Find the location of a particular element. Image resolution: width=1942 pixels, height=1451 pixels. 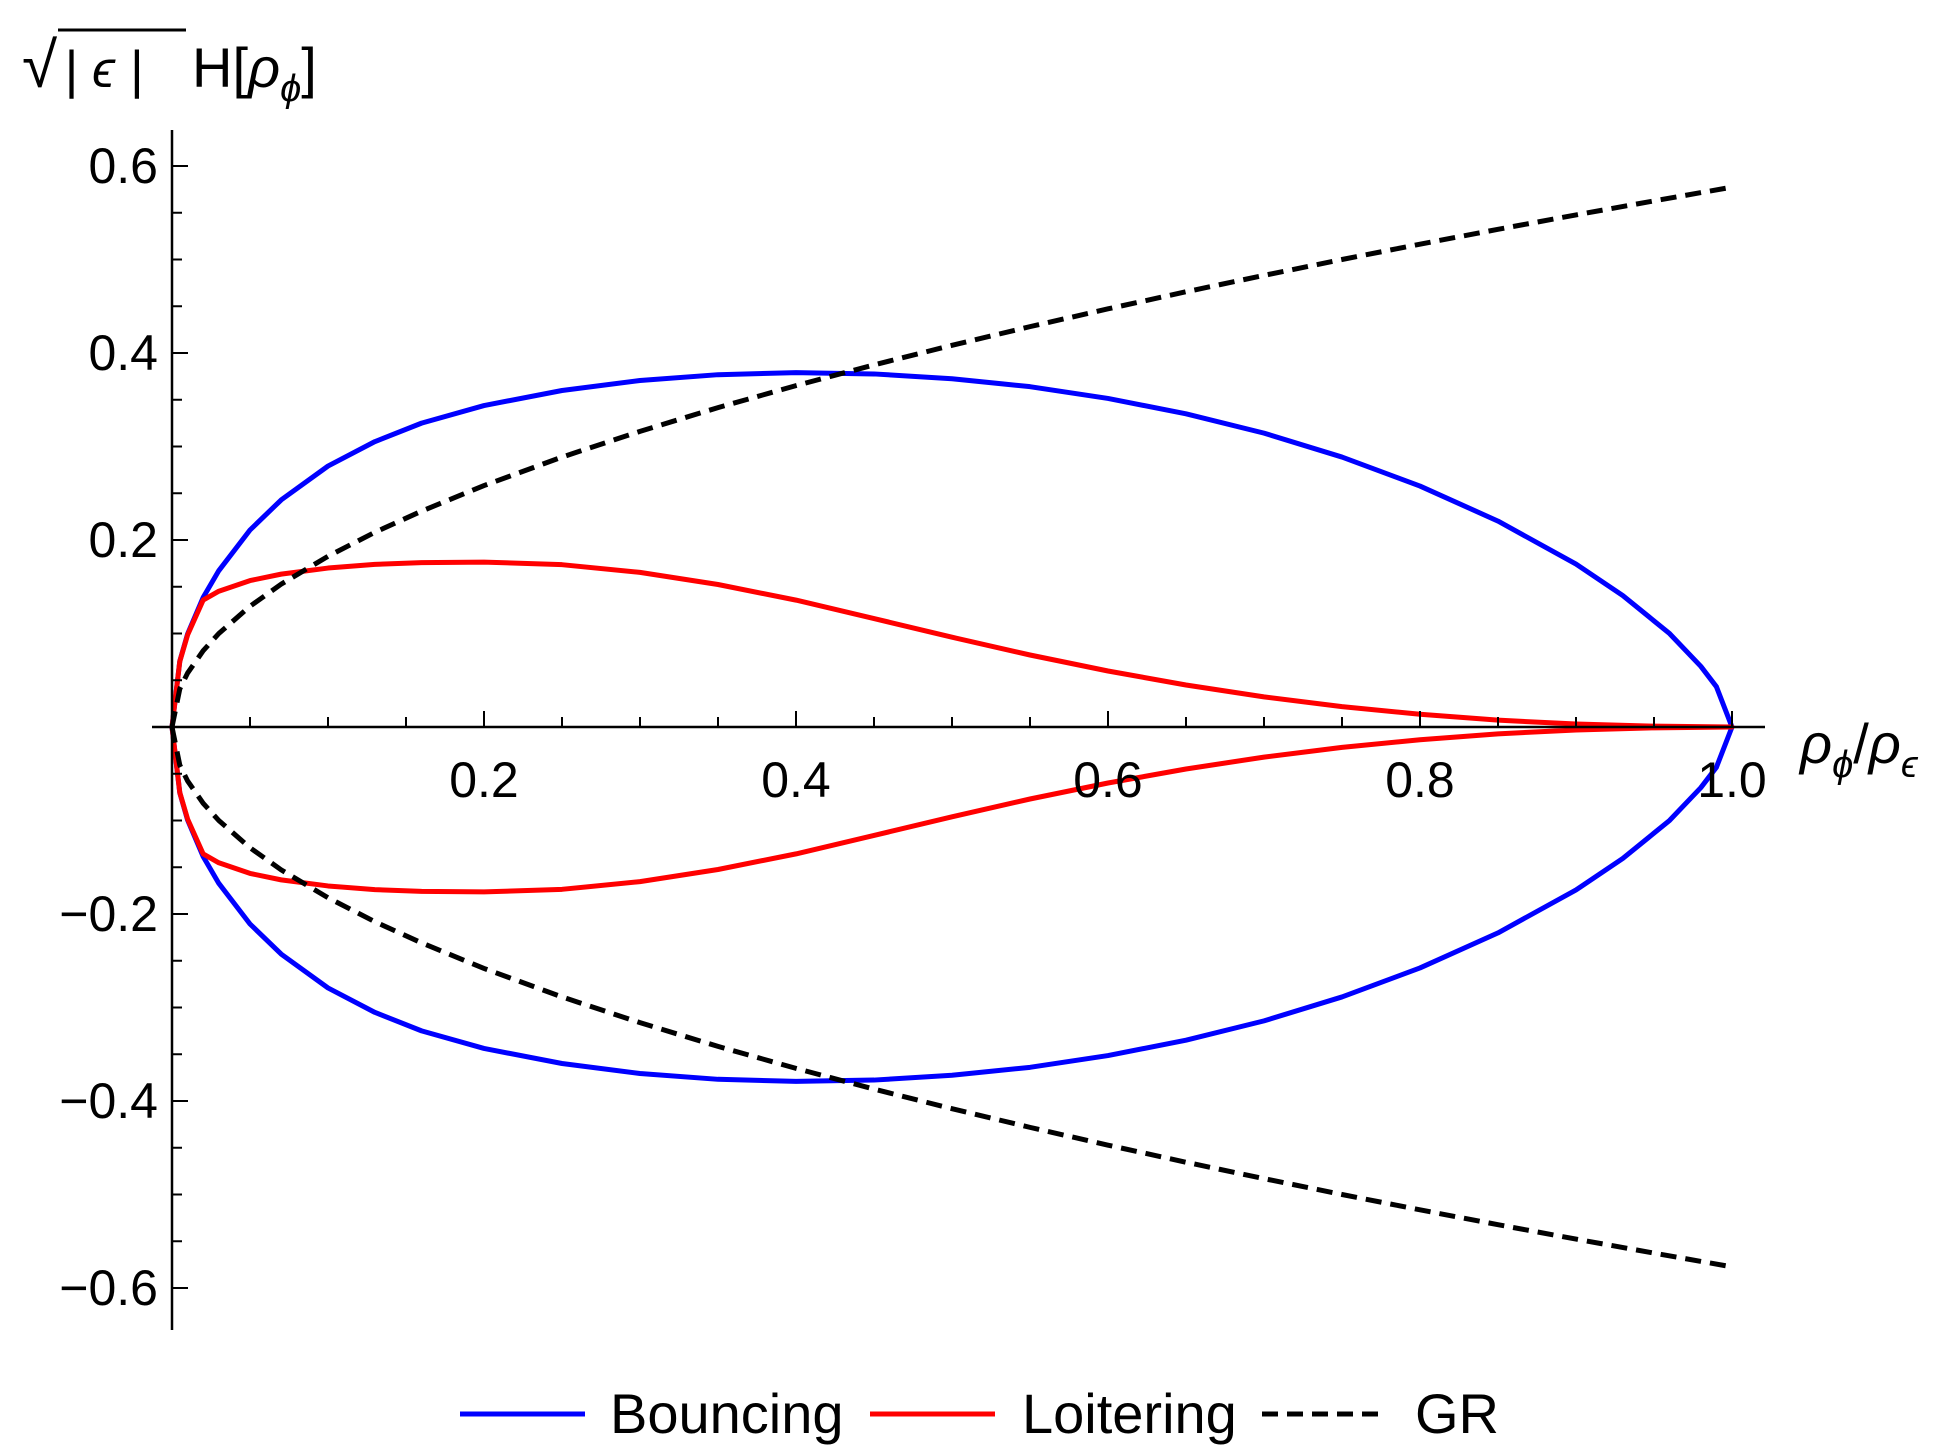

y-label-base: ρ is located at coordinates (263, 67).